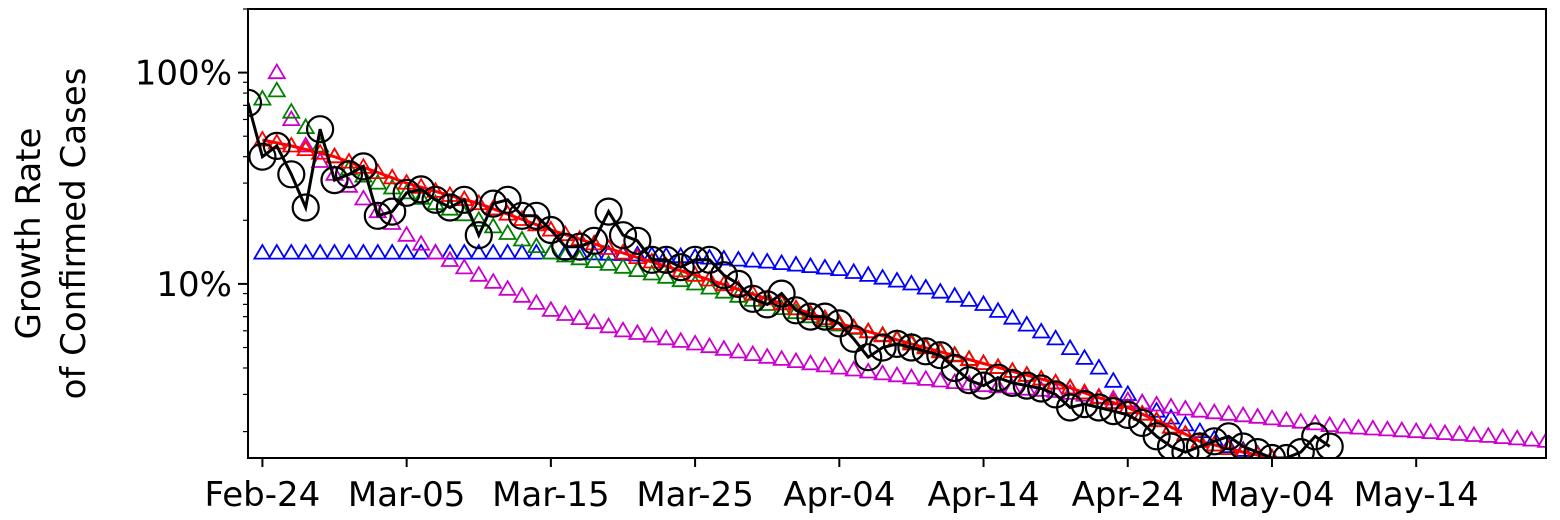 Image resolution: width=1560 pixels, height=520 pixels. Describe the element at coordinates (407, 495) in the screenshot. I see `x-tick-label: Mar-05` at that location.